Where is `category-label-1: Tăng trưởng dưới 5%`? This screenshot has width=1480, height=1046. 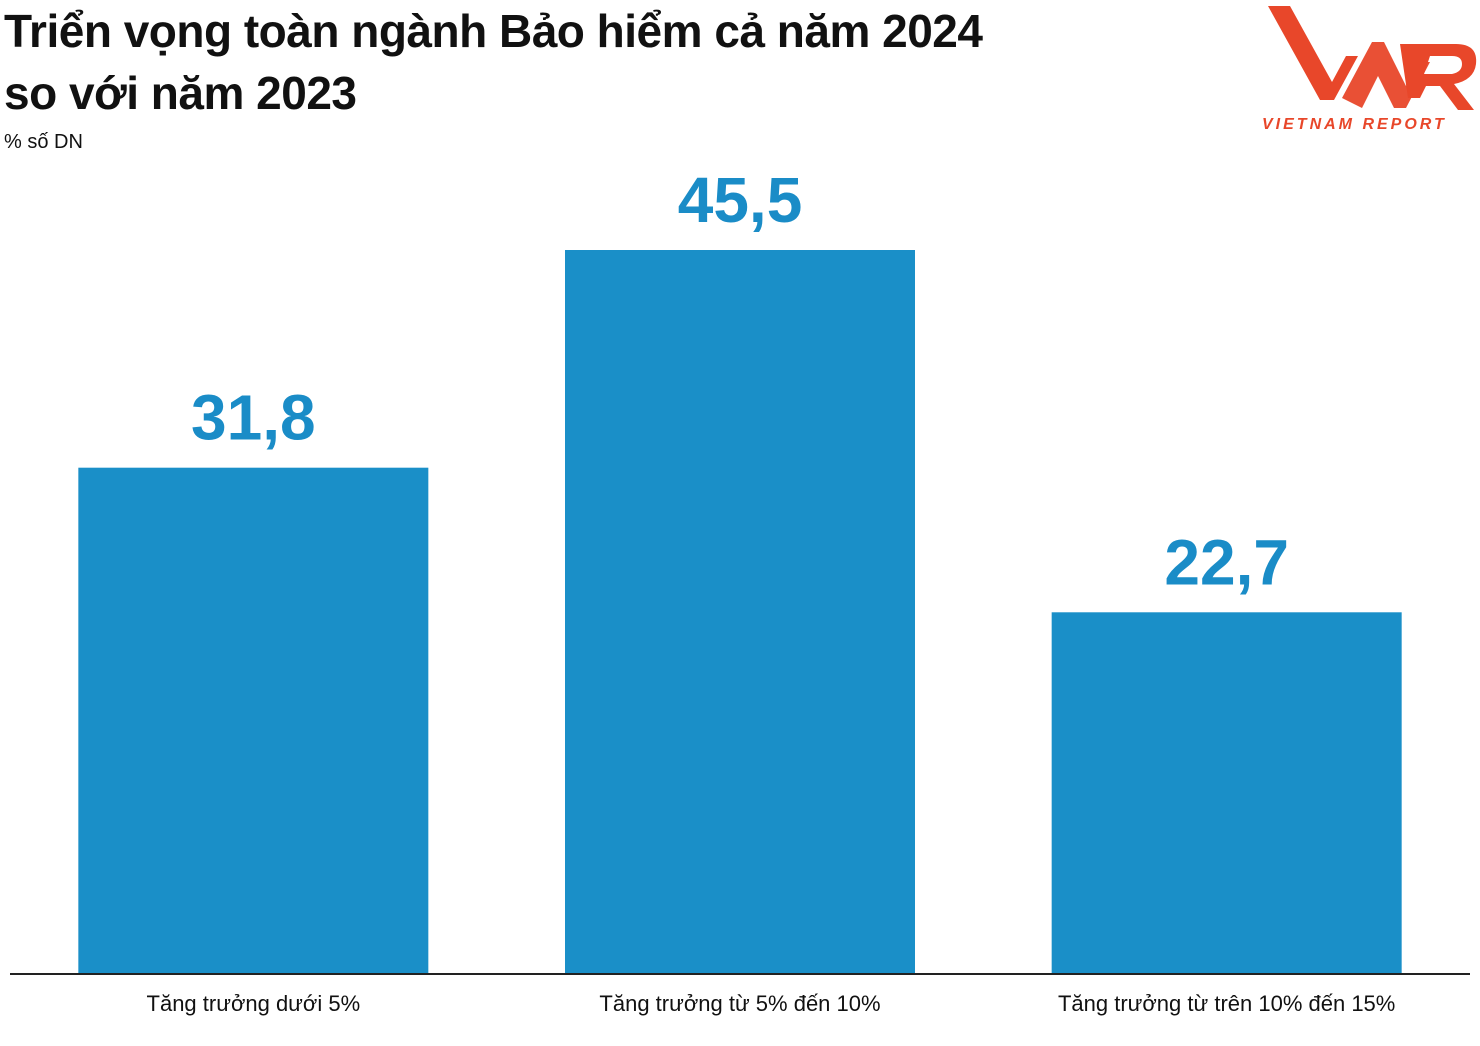
category-label-1: Tăng trưởng dưới 5% is located at coordinates (254, 1003).